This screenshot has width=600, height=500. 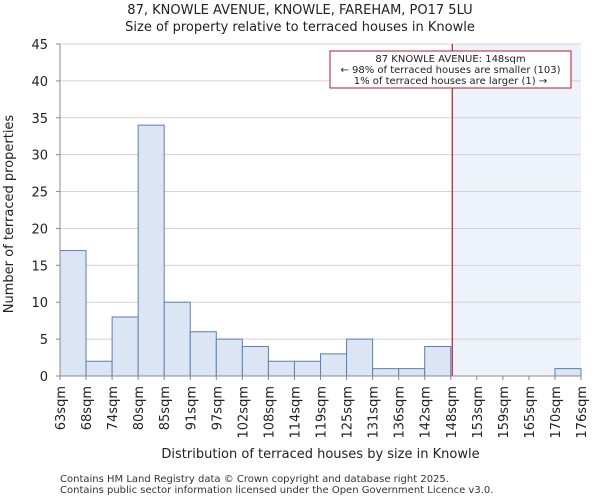 I want to click on y-tick-label: 0, so click(x=44, y=377).